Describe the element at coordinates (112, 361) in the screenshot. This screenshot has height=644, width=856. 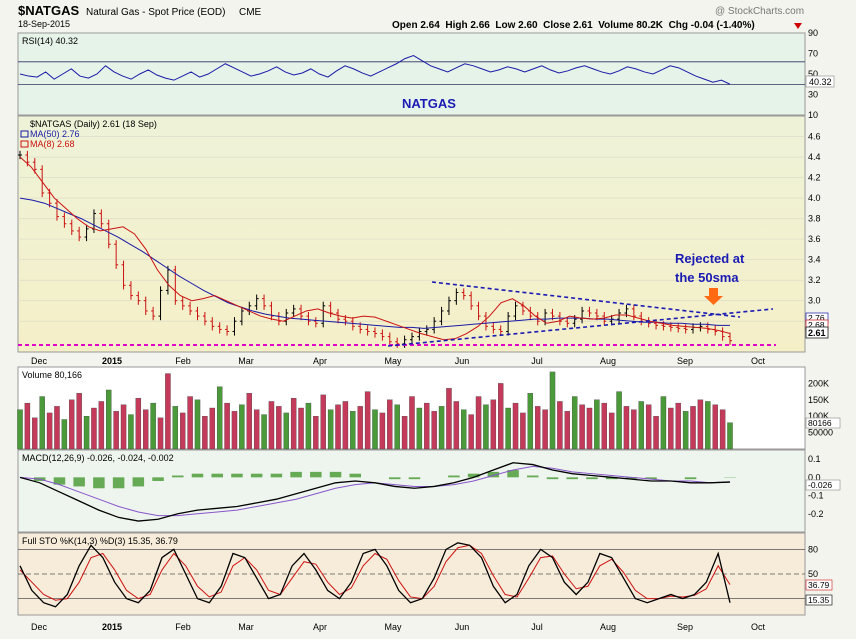
I see `price-x-tick: 2015` at that location.